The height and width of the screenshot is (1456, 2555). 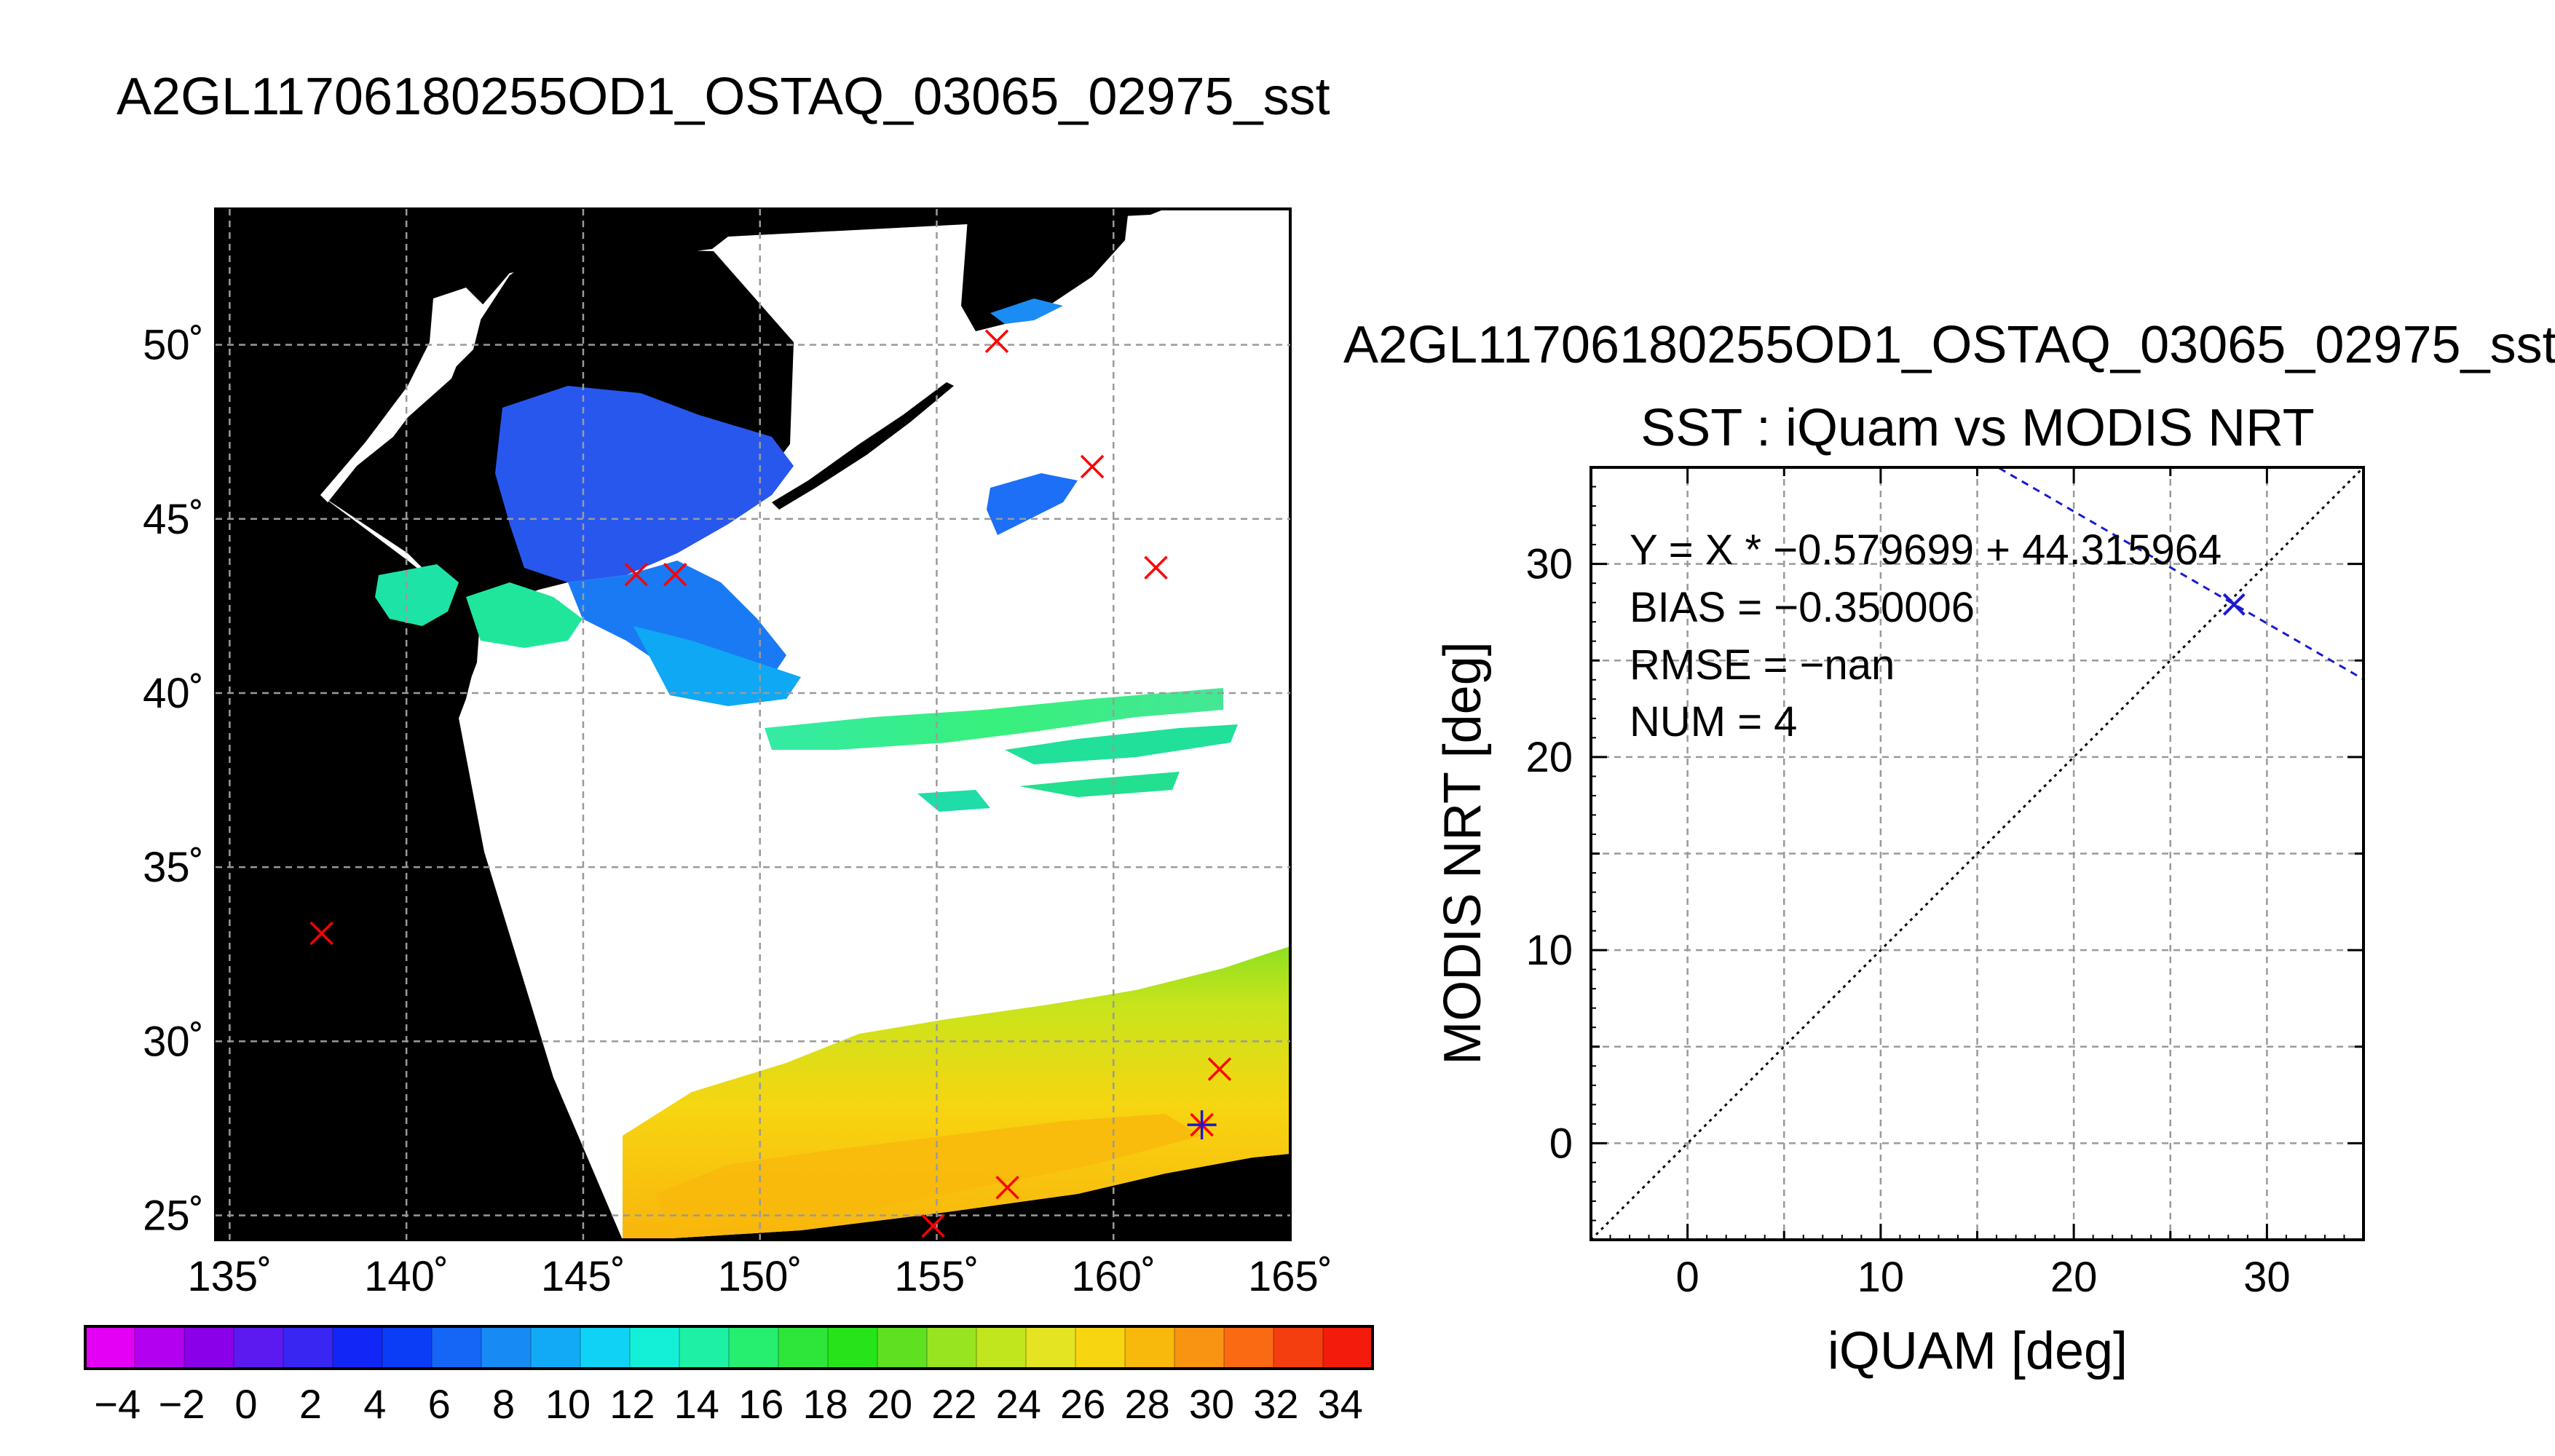 What do you see at coordinates (1949, 345) in the screenshot?
I see `scatter-title: A2GL11706180255OD1_OSTAQ_03065_02975_sst` at bounding box center [1949, 345].